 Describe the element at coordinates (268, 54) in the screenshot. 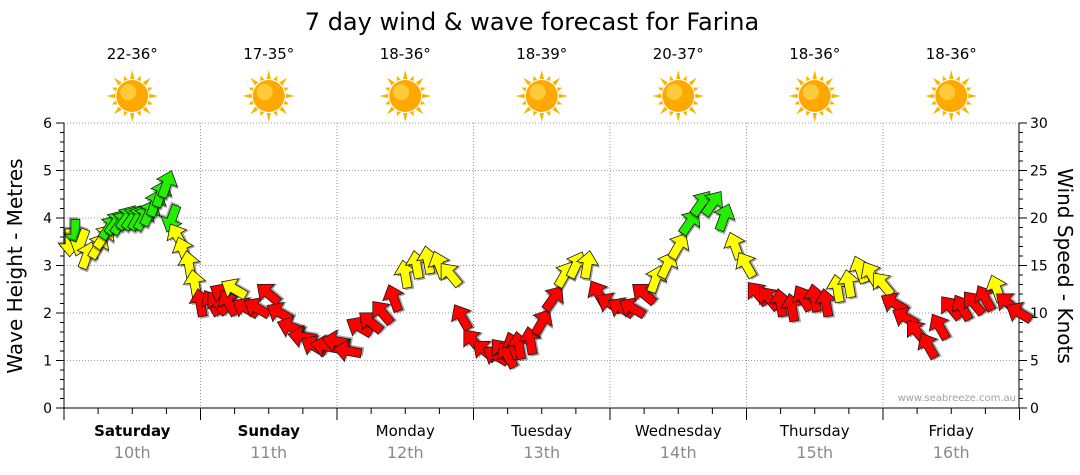

I see `daily-temperature-label: 17-35°` at that location.